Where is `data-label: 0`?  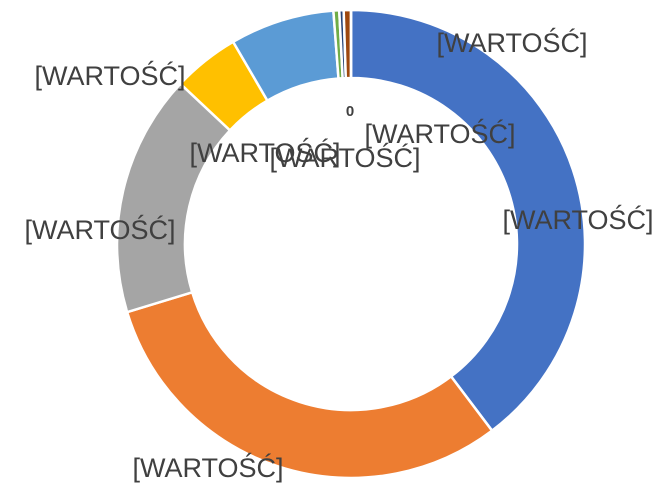
data-label: 0 is located at coordinates (350, 111).